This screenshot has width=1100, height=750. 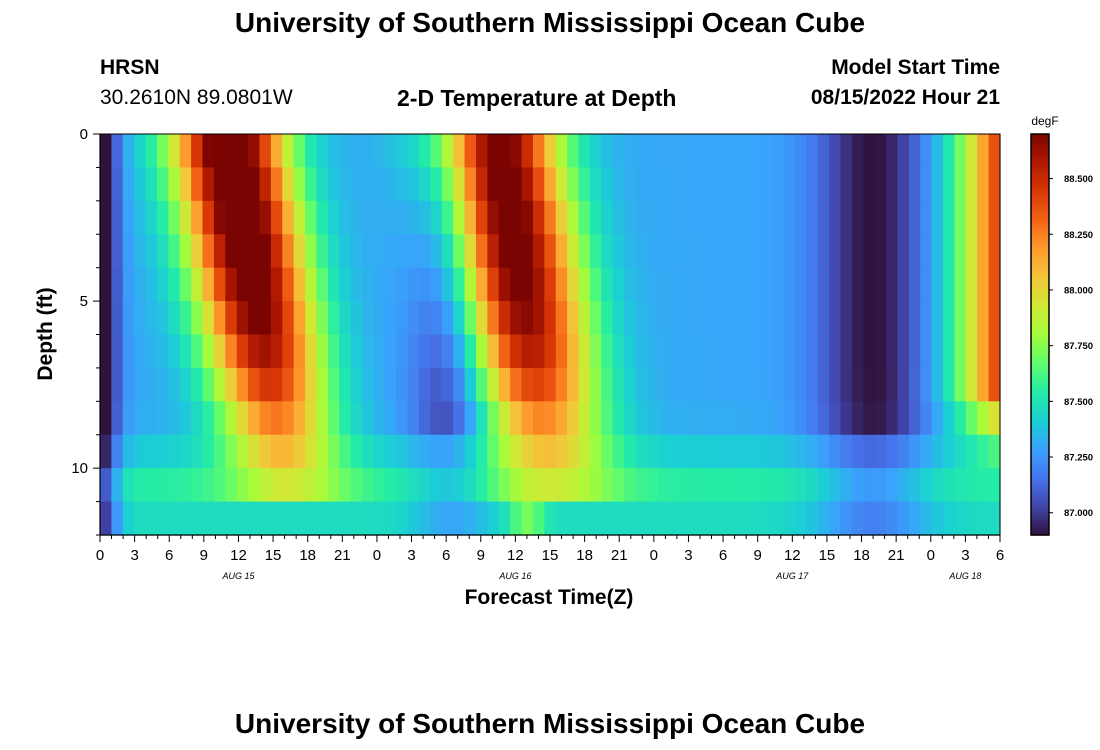 What do you see at coordinates (79, 468) in the screenshot?
I see `y-tick-label: 10` at bounding box center [79, 468].